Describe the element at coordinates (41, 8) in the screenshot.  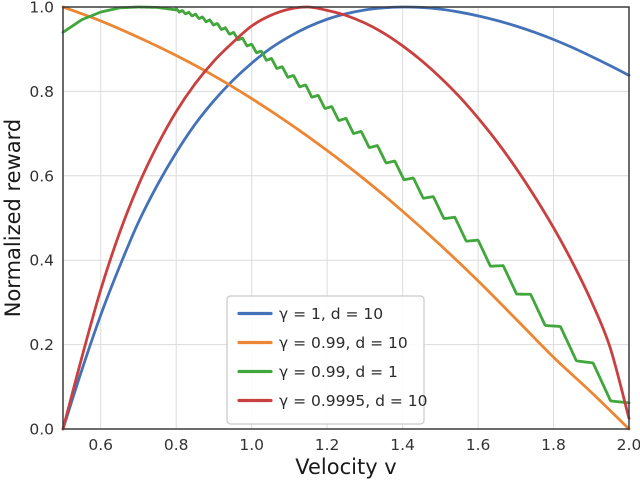
I see `y-tick-label: 1.0` at that location.